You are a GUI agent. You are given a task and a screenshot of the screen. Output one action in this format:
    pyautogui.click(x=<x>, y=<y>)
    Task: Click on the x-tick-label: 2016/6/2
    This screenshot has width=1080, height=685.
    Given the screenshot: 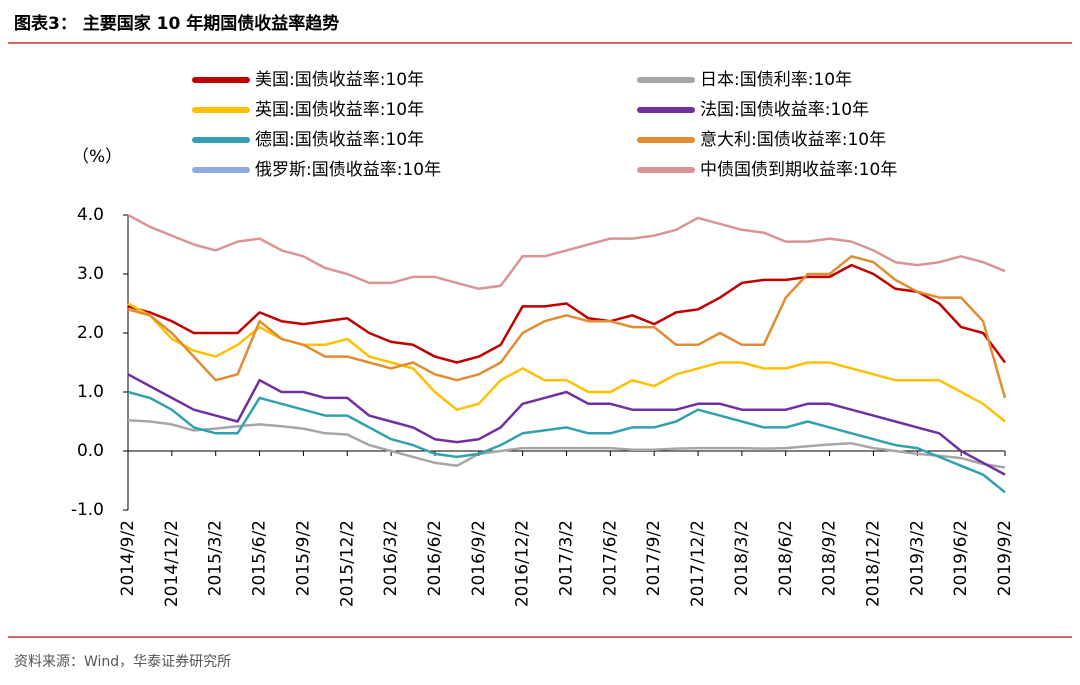 What is the action you would take?
    pyautogui.click(x=435, y=558)
    